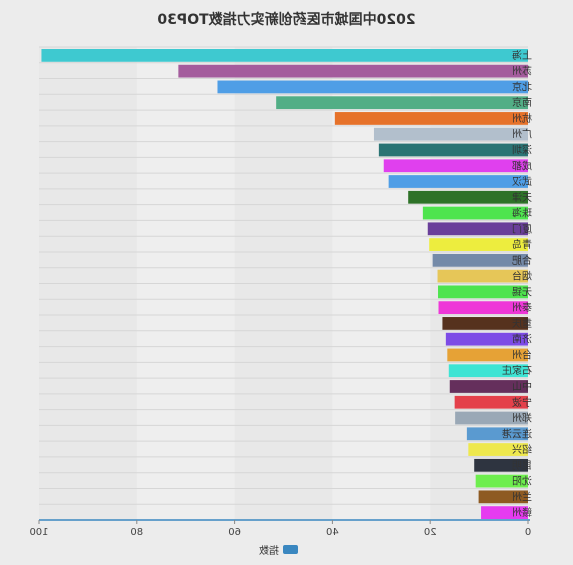 The width and height of the screenshot is (573, 565). Describe the element at coordinates (522, 402) in the screenshot. I see `category-label: 宁波` at that location.